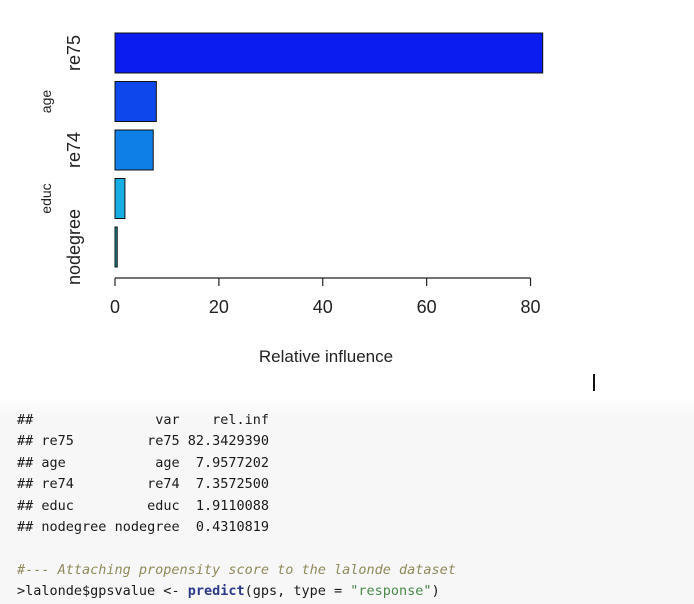  Describe the element at coordinates (21, 591) in the screenshot. I see `prompt: >` at that location.